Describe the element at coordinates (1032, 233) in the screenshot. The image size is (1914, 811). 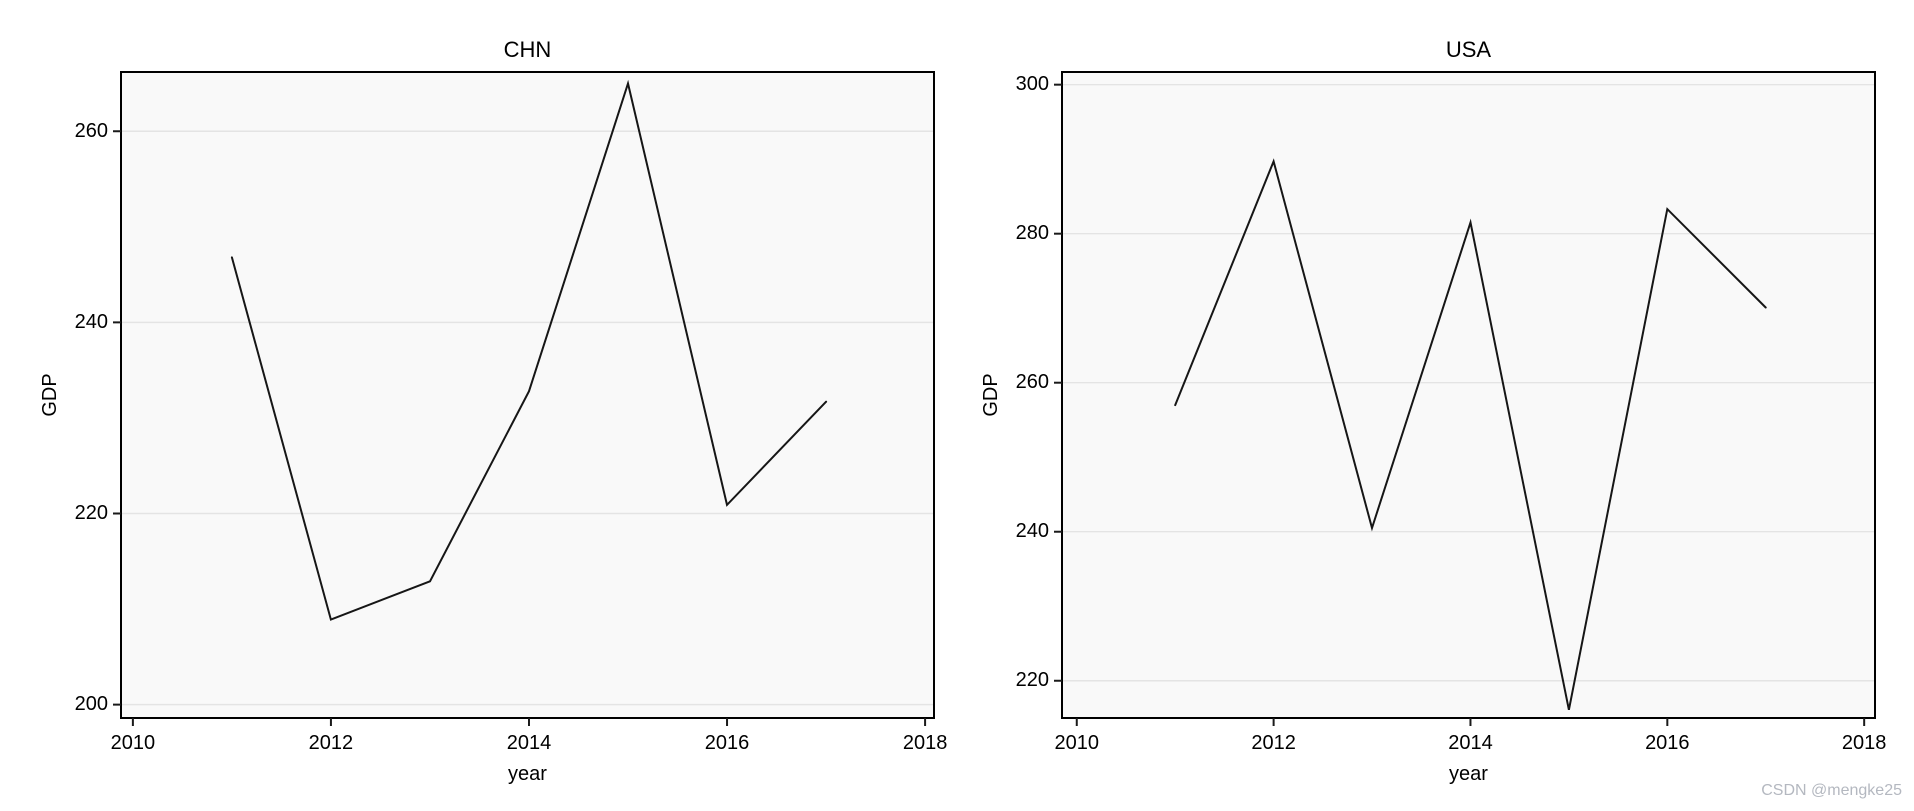
I see `y-tick-label: 280` at that location.